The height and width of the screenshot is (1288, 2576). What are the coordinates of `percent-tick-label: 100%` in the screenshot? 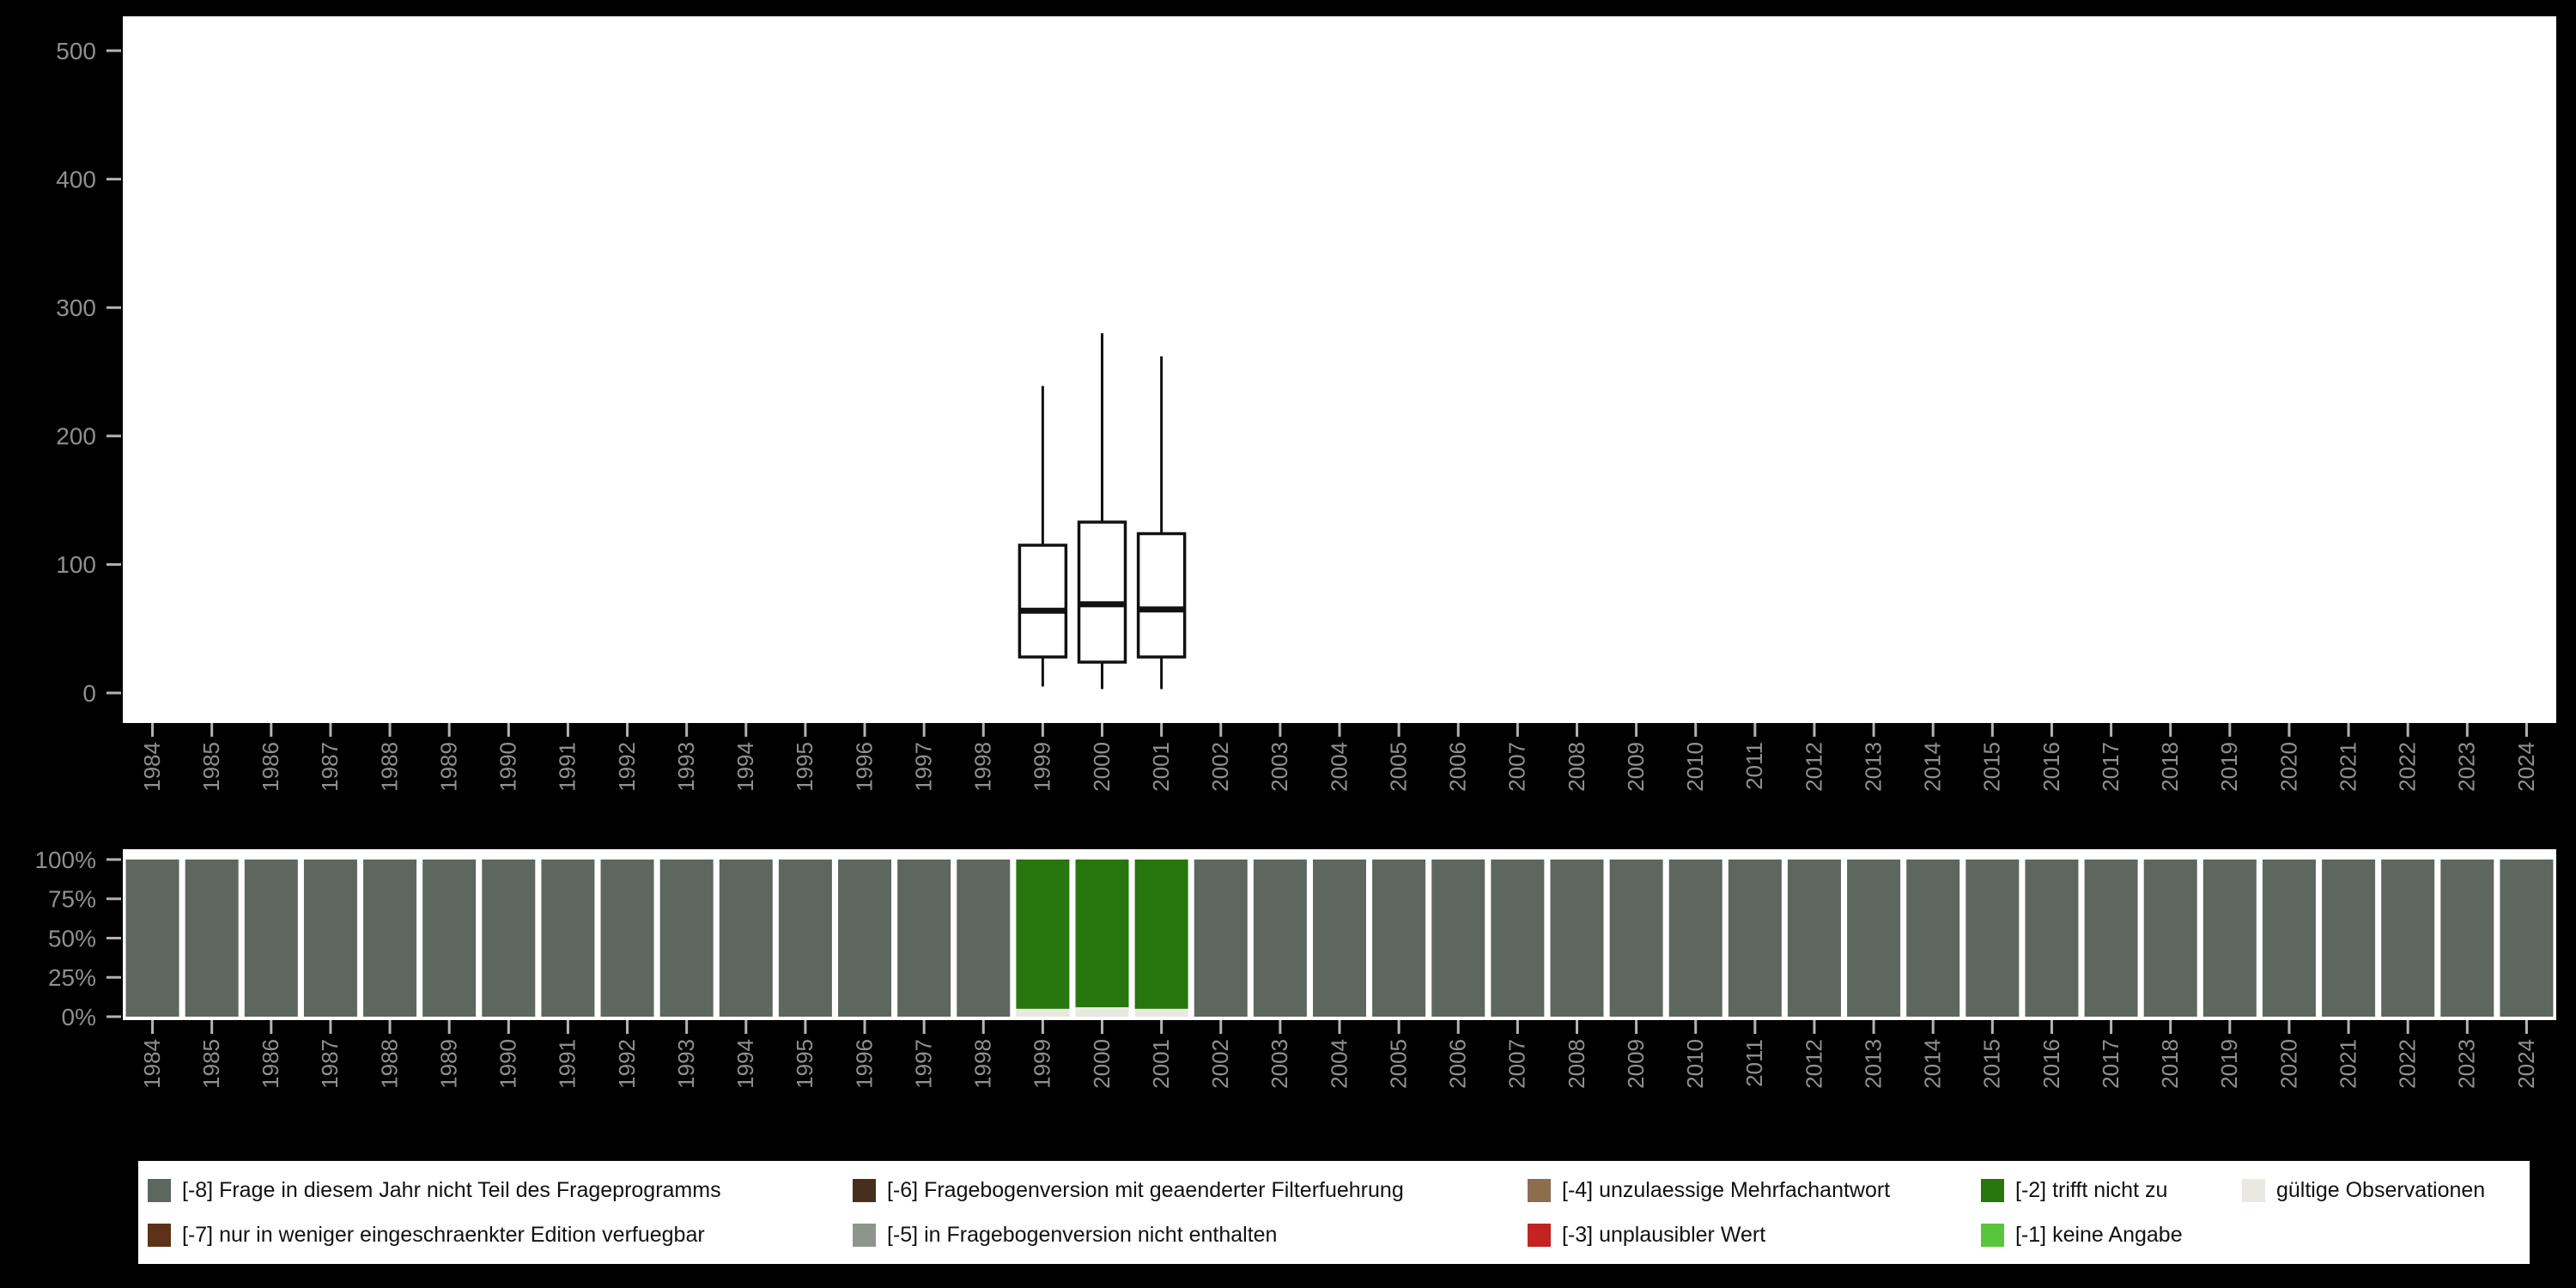 It's located at (65, 860).